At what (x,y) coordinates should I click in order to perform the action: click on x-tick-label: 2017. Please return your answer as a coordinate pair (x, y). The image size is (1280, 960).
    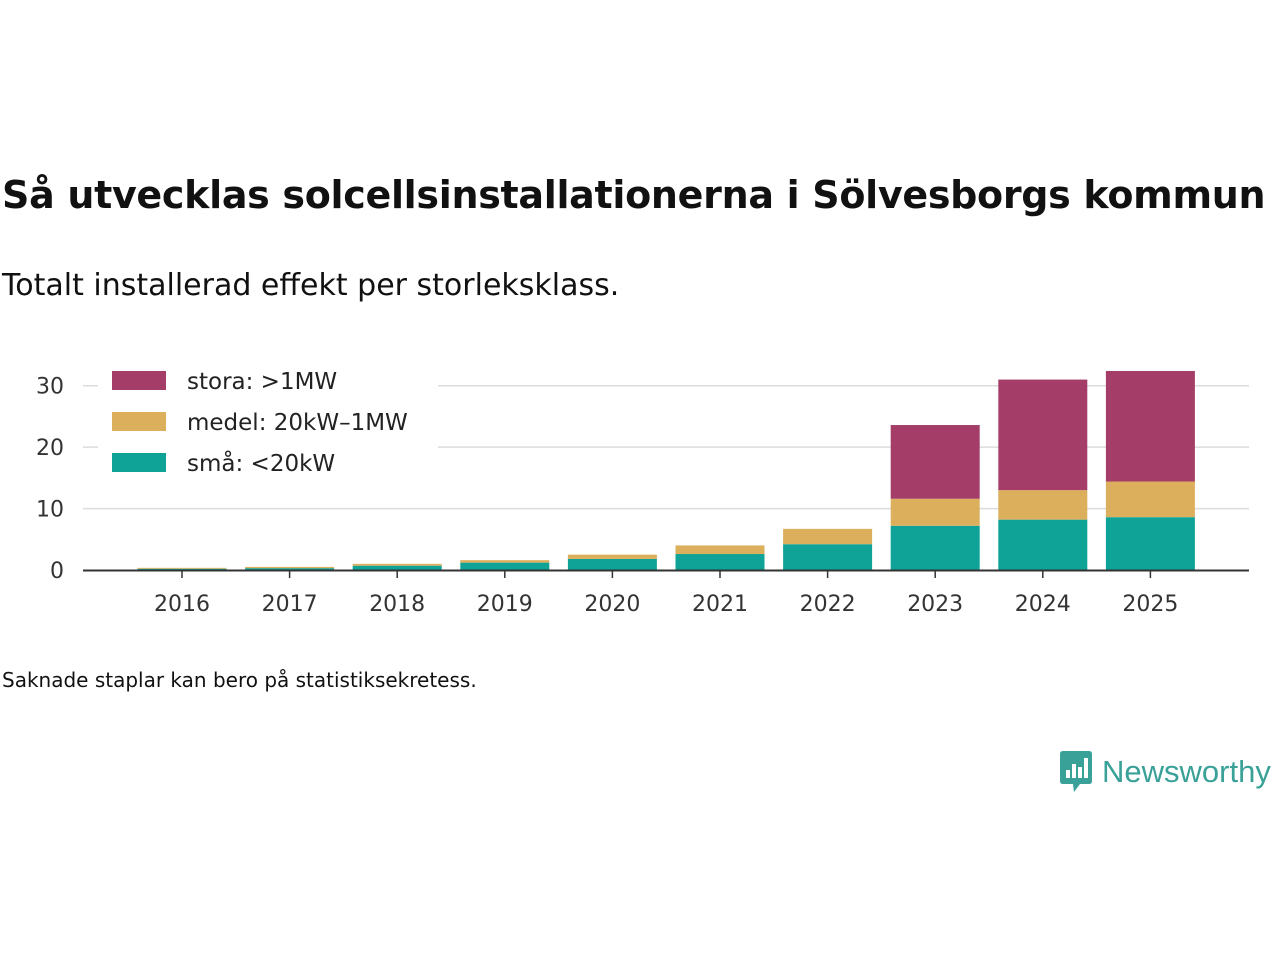
    Looking at the image, I should click on (290, 604).